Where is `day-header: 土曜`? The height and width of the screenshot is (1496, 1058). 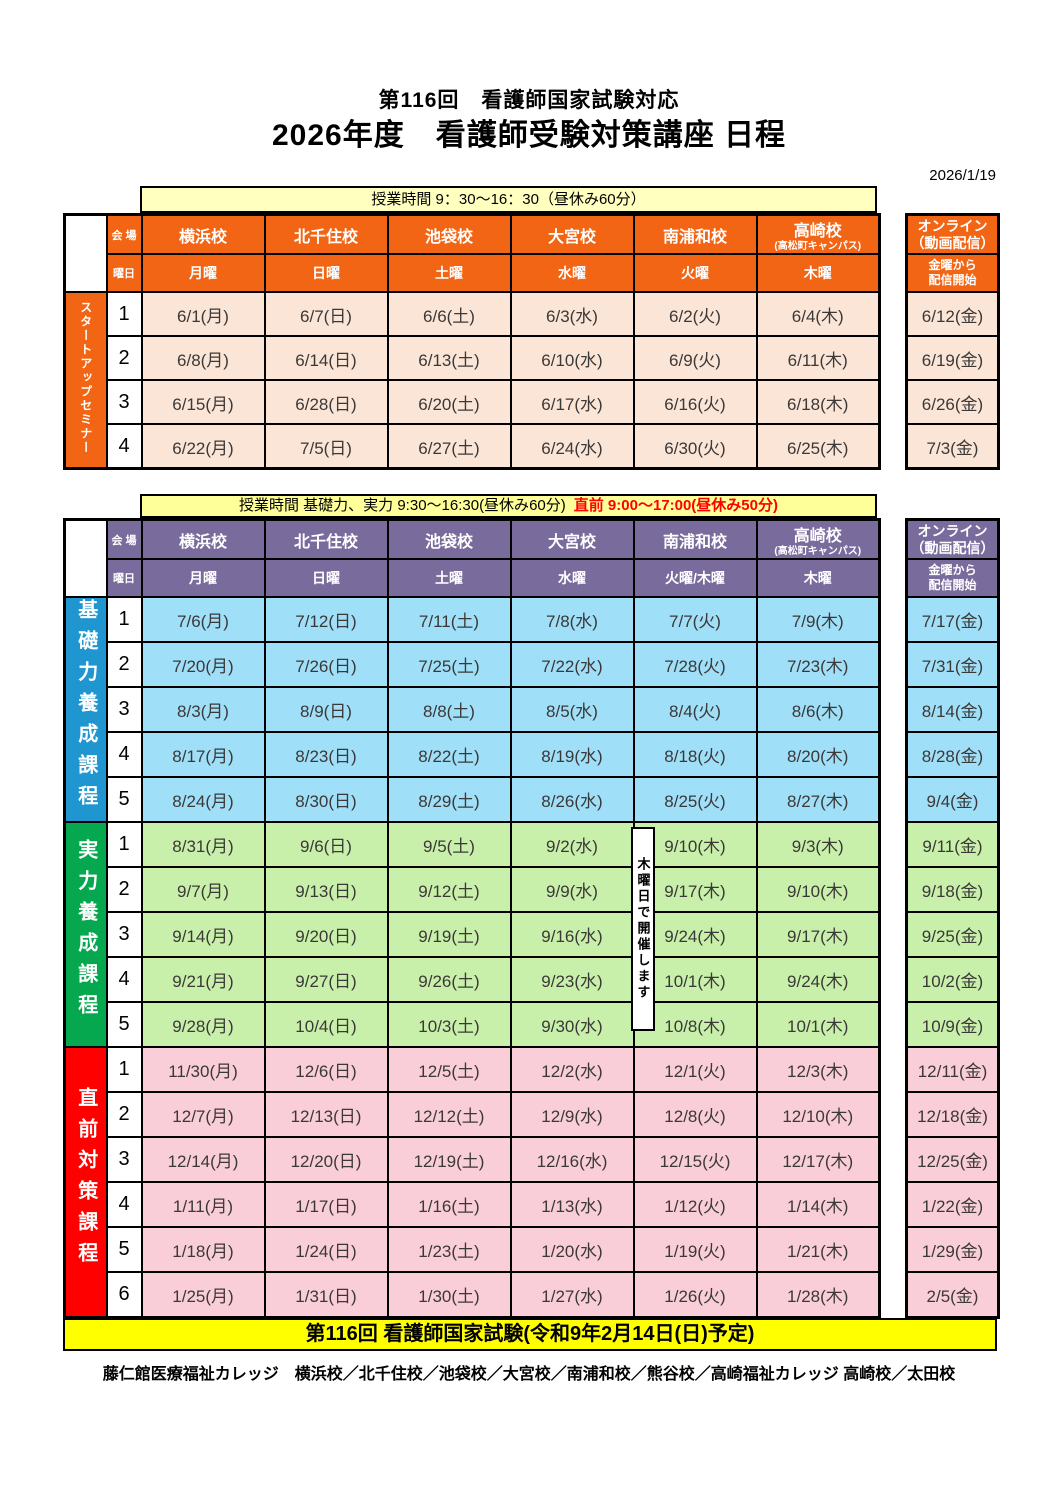
day-header: 土曜 is located at coordinates (449, 273).